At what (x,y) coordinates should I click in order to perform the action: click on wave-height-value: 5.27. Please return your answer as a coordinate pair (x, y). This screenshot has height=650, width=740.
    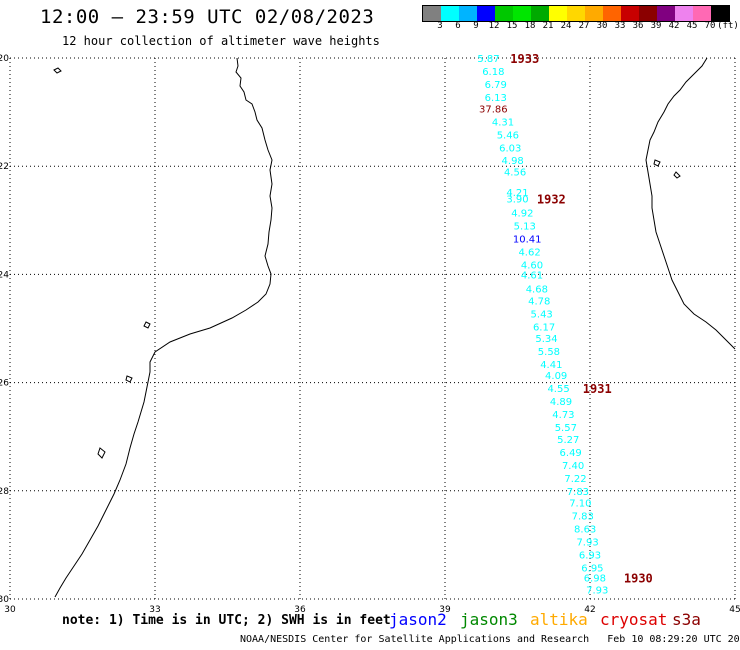
    Looking at the image, I should click on (568, 440).